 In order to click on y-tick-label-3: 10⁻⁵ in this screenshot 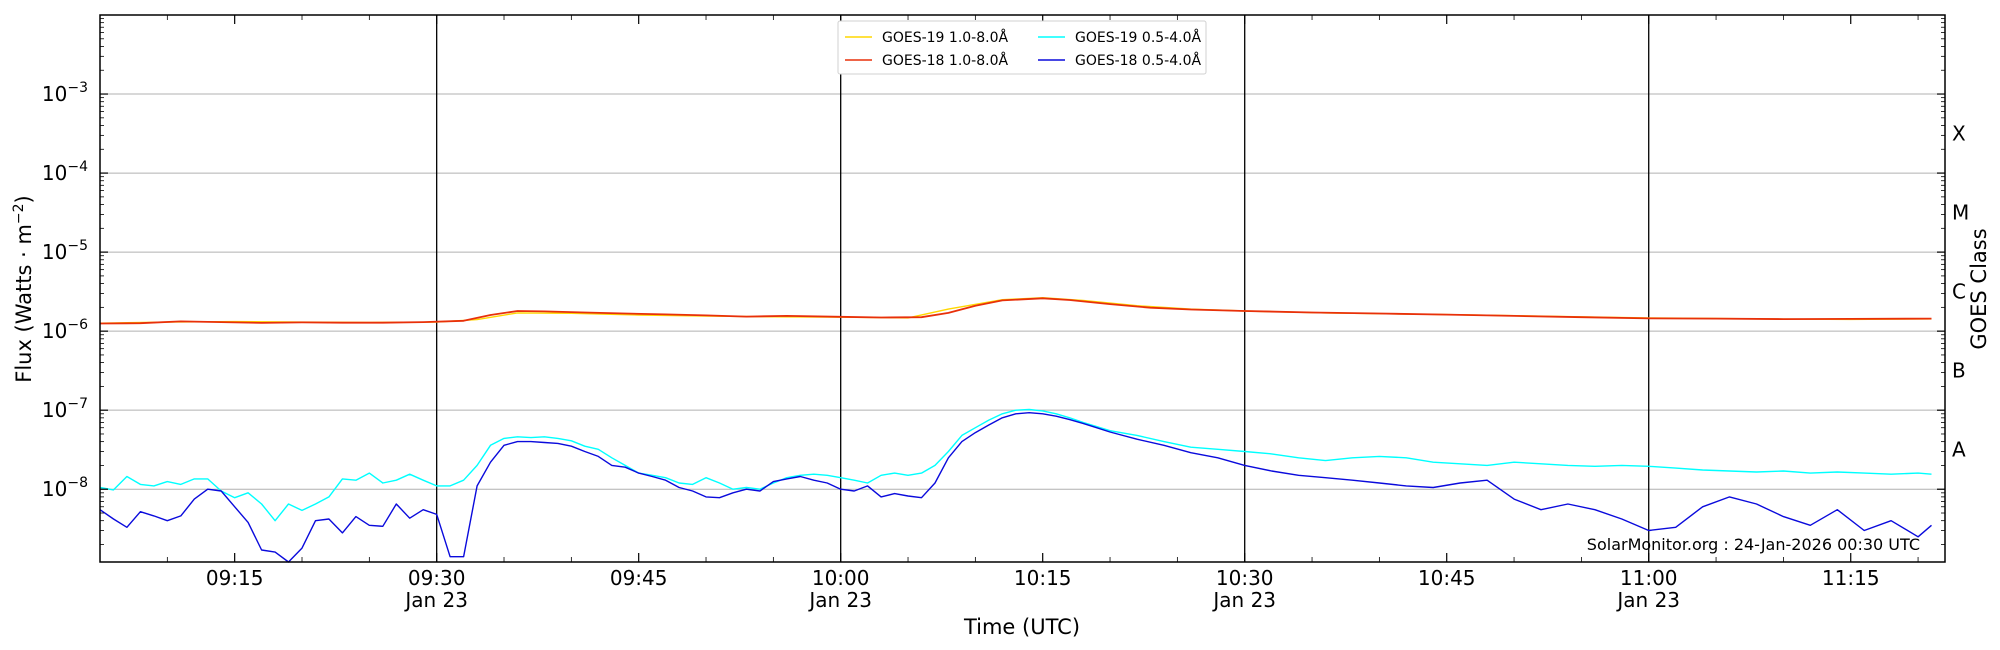, I will do `click(65, 251)`.